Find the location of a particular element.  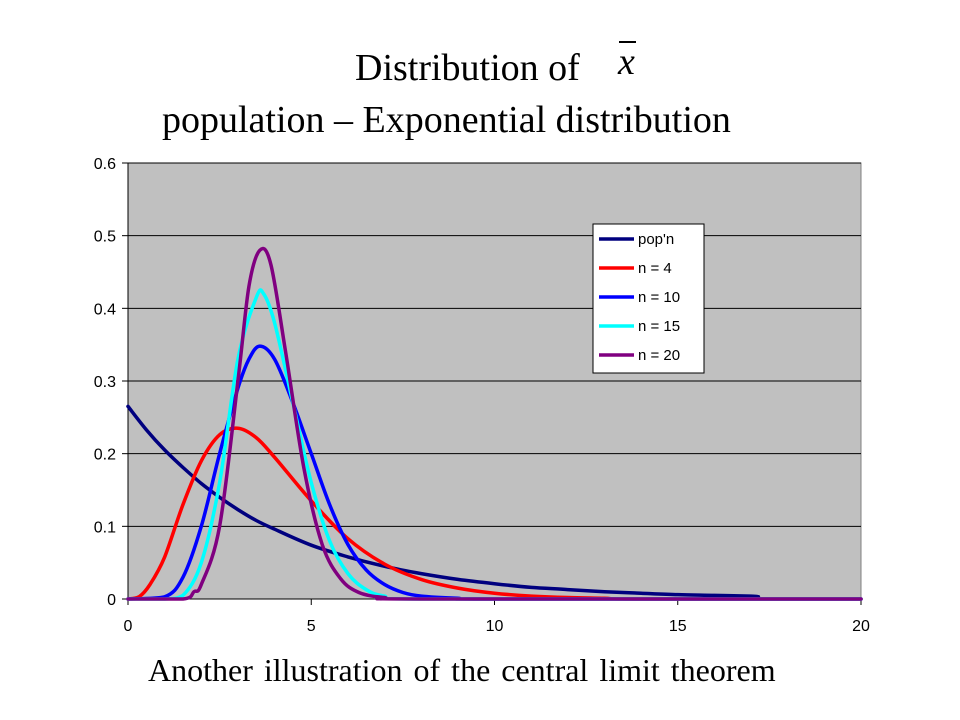

legend-label: n = 20 is located at coordinates (659, 355).